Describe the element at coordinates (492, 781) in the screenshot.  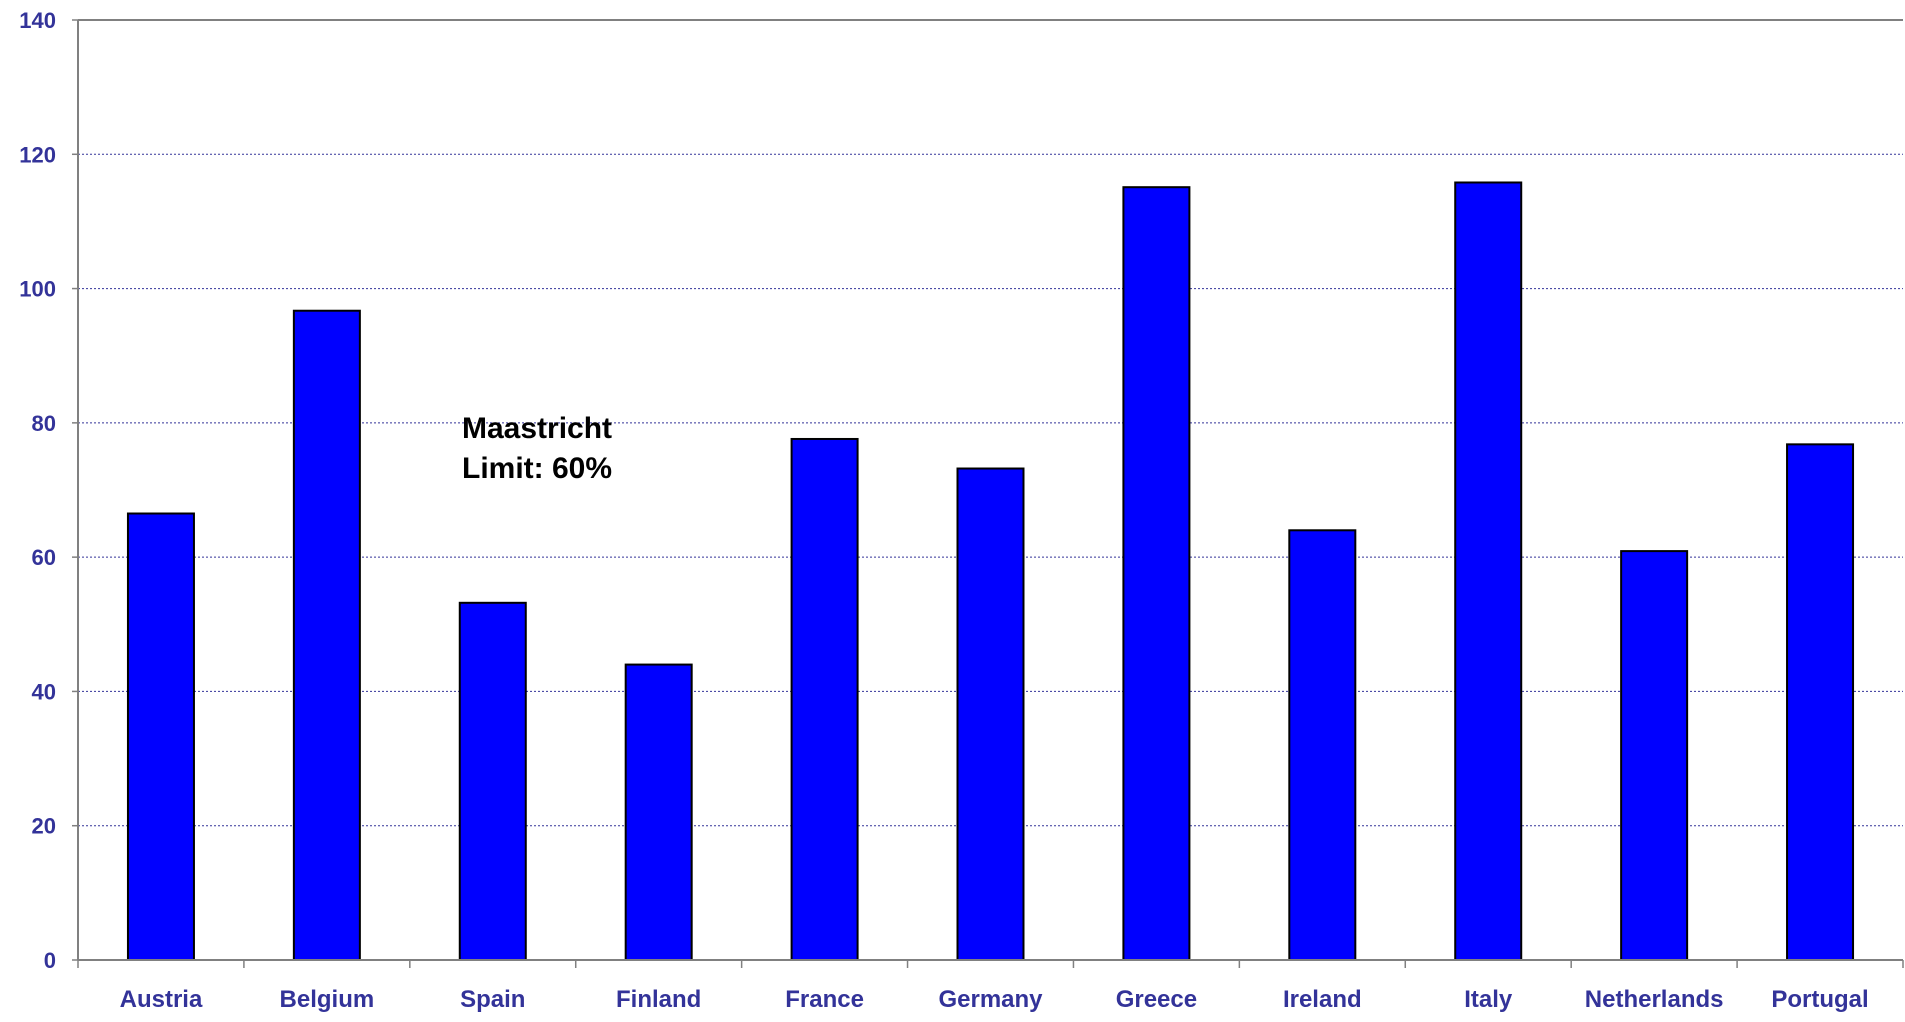
I see `bar-spain` at that location.